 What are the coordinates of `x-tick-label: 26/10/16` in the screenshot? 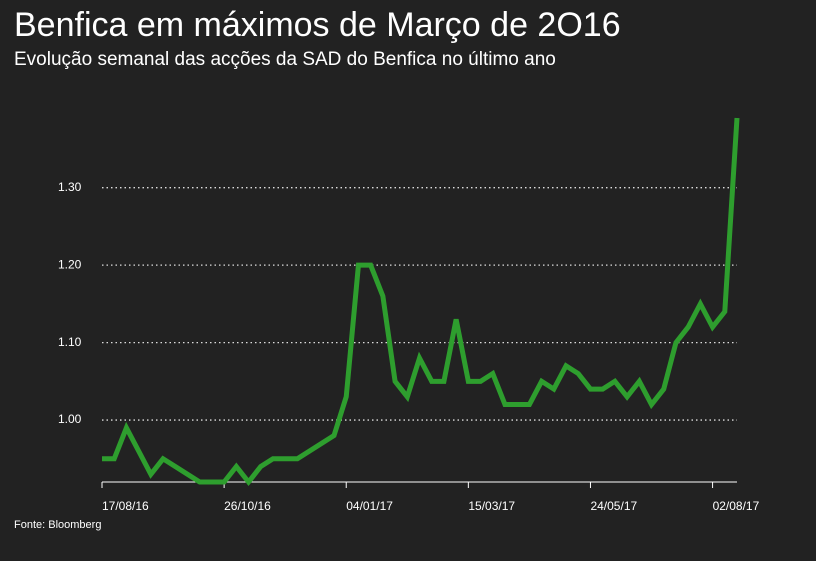 It's located at (247, 506).